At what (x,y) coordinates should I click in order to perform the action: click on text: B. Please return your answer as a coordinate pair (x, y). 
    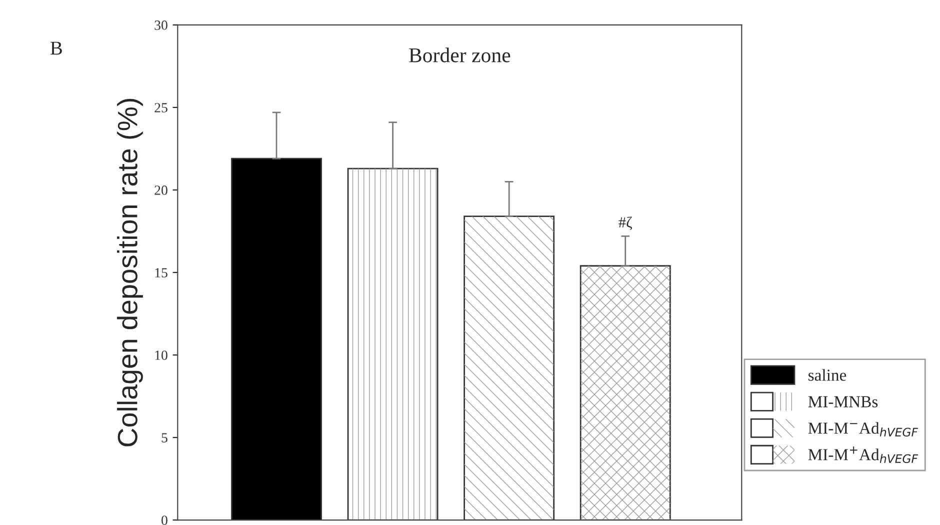
    Looking at the image, I should click on (56, 48).